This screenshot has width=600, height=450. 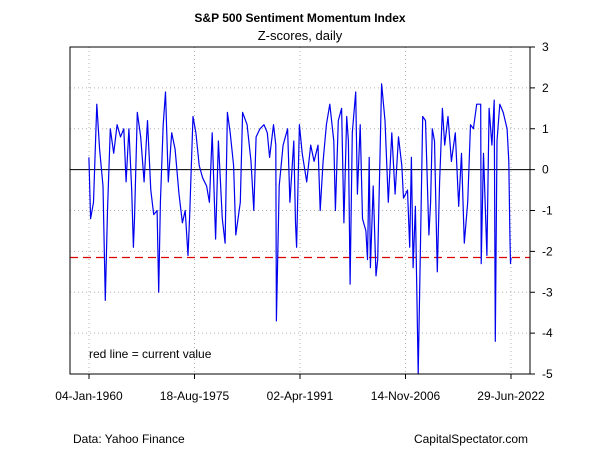 I want to click on chart-subtitle: Z-scores, daily, so click(x=300, y=35).